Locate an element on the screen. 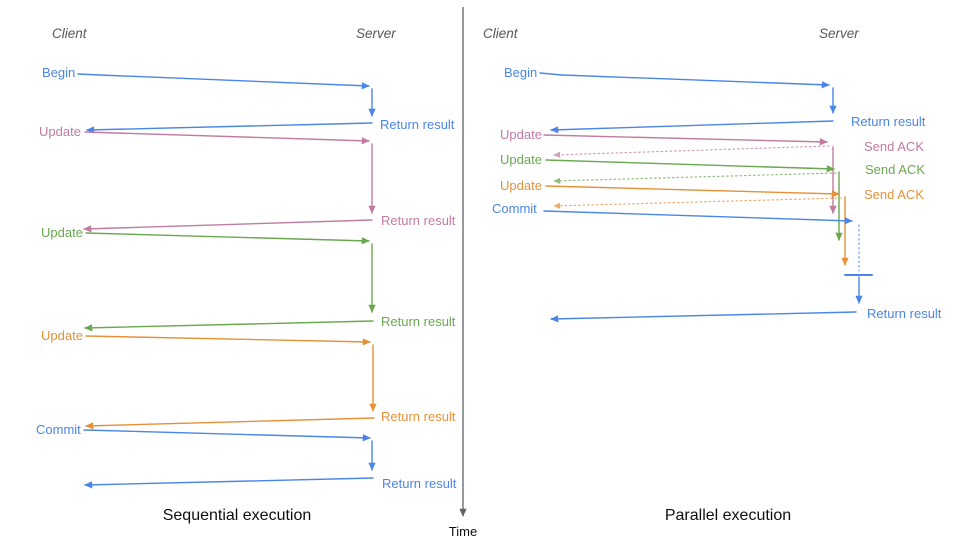 This screenshot has width=960, height=540. parallel-panel-title: Parallel execution is located at coordinates (728, 515).